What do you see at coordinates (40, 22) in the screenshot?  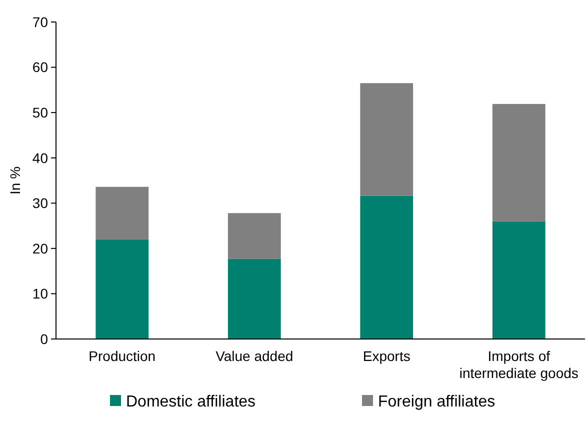 I see `y-tick-label: 70` at bounding box center [40, 22].